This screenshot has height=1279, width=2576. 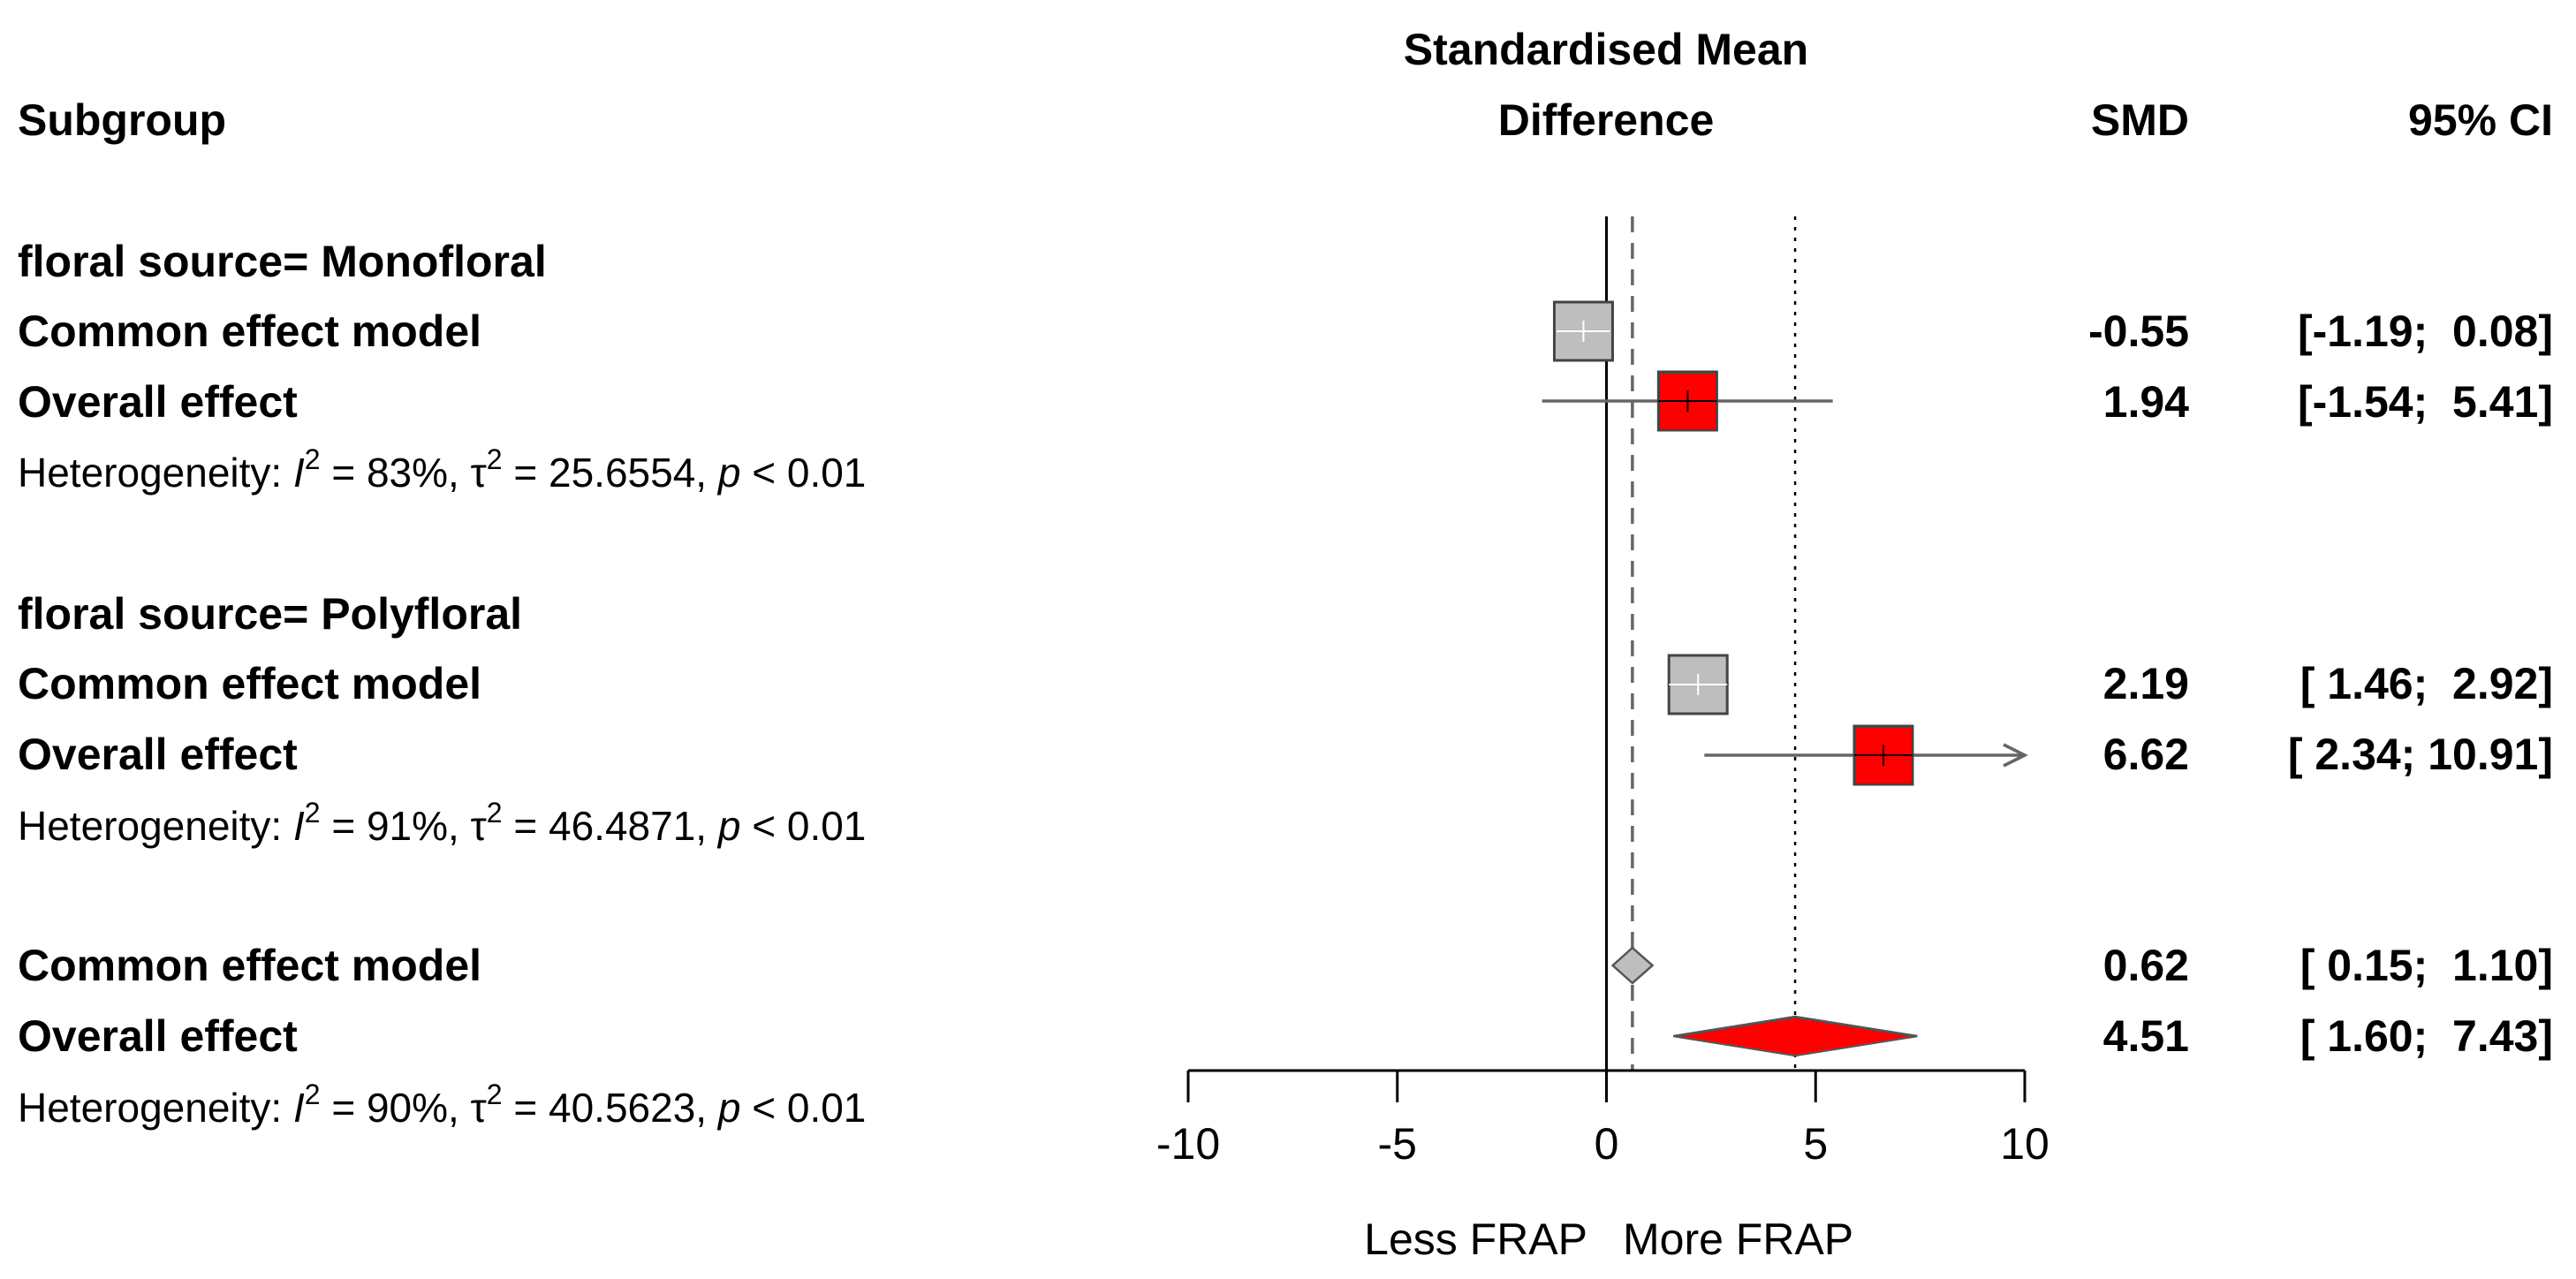 I want to click on x-axis-label-right: More FRAP, so click(x=1738, y=1239).